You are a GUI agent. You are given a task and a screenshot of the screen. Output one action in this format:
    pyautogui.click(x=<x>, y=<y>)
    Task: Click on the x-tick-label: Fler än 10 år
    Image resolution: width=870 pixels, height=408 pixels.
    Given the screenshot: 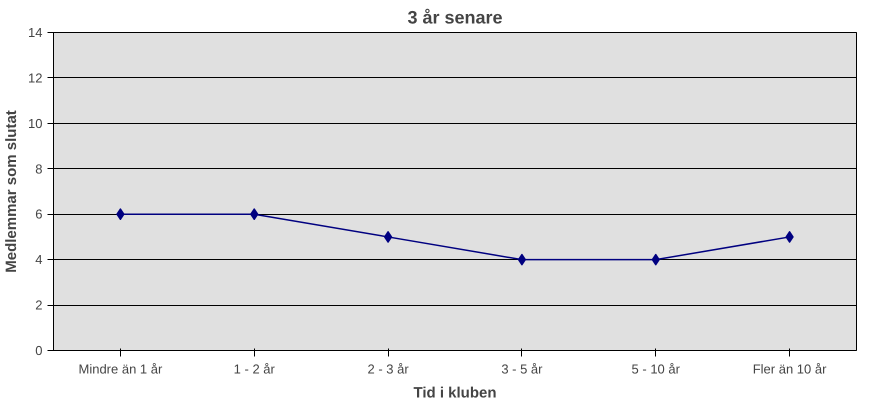 What is the action you would take?
    pyautogui.click(x=790, y=369)
    